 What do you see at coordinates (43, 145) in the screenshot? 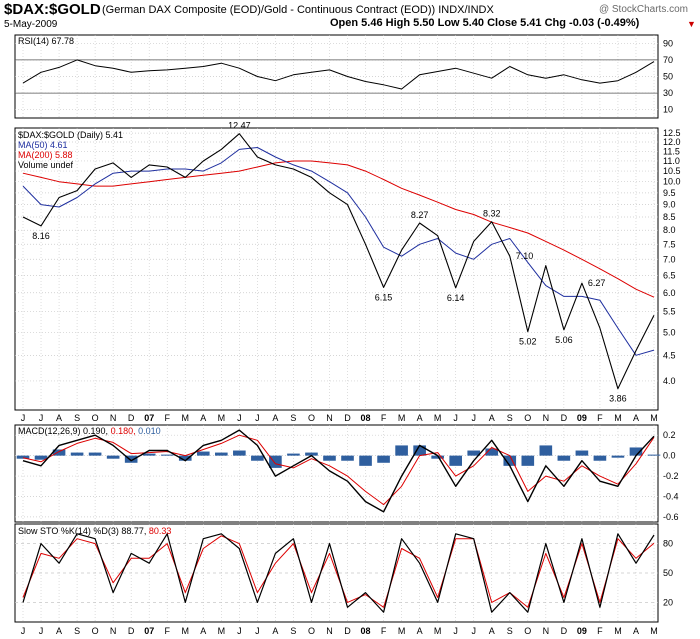
I see `price-legend-item: MA(50) 4.61` at bounding box center [43, 145].